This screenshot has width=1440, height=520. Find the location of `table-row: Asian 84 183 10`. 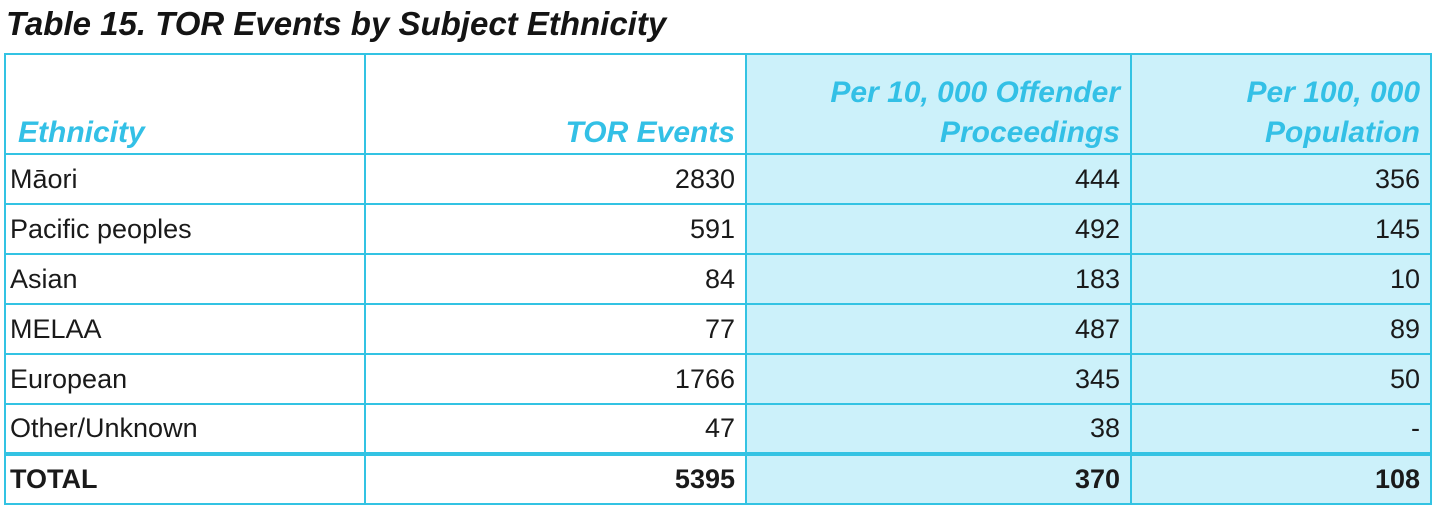

table-row: Asian 84 183 10 is located at coordinates (718, 279).